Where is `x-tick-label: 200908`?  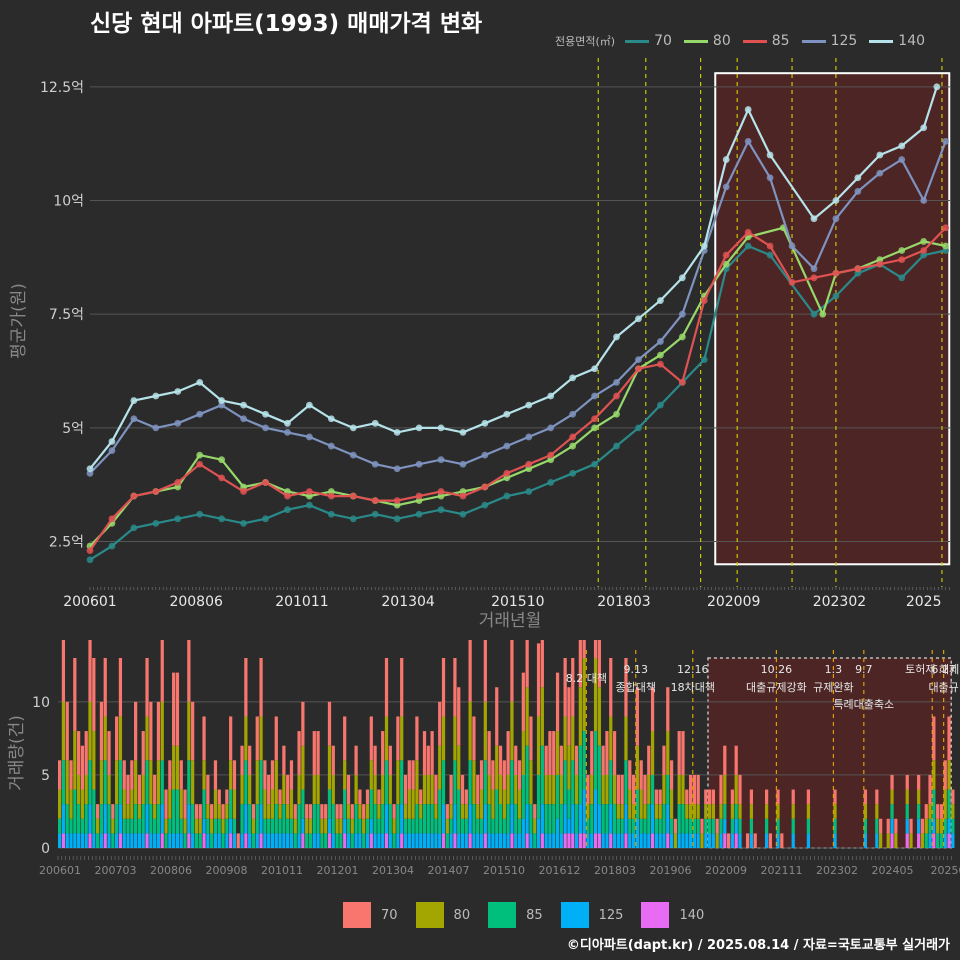 x-tick-label: 200908 is located at coordinates (227, 870).